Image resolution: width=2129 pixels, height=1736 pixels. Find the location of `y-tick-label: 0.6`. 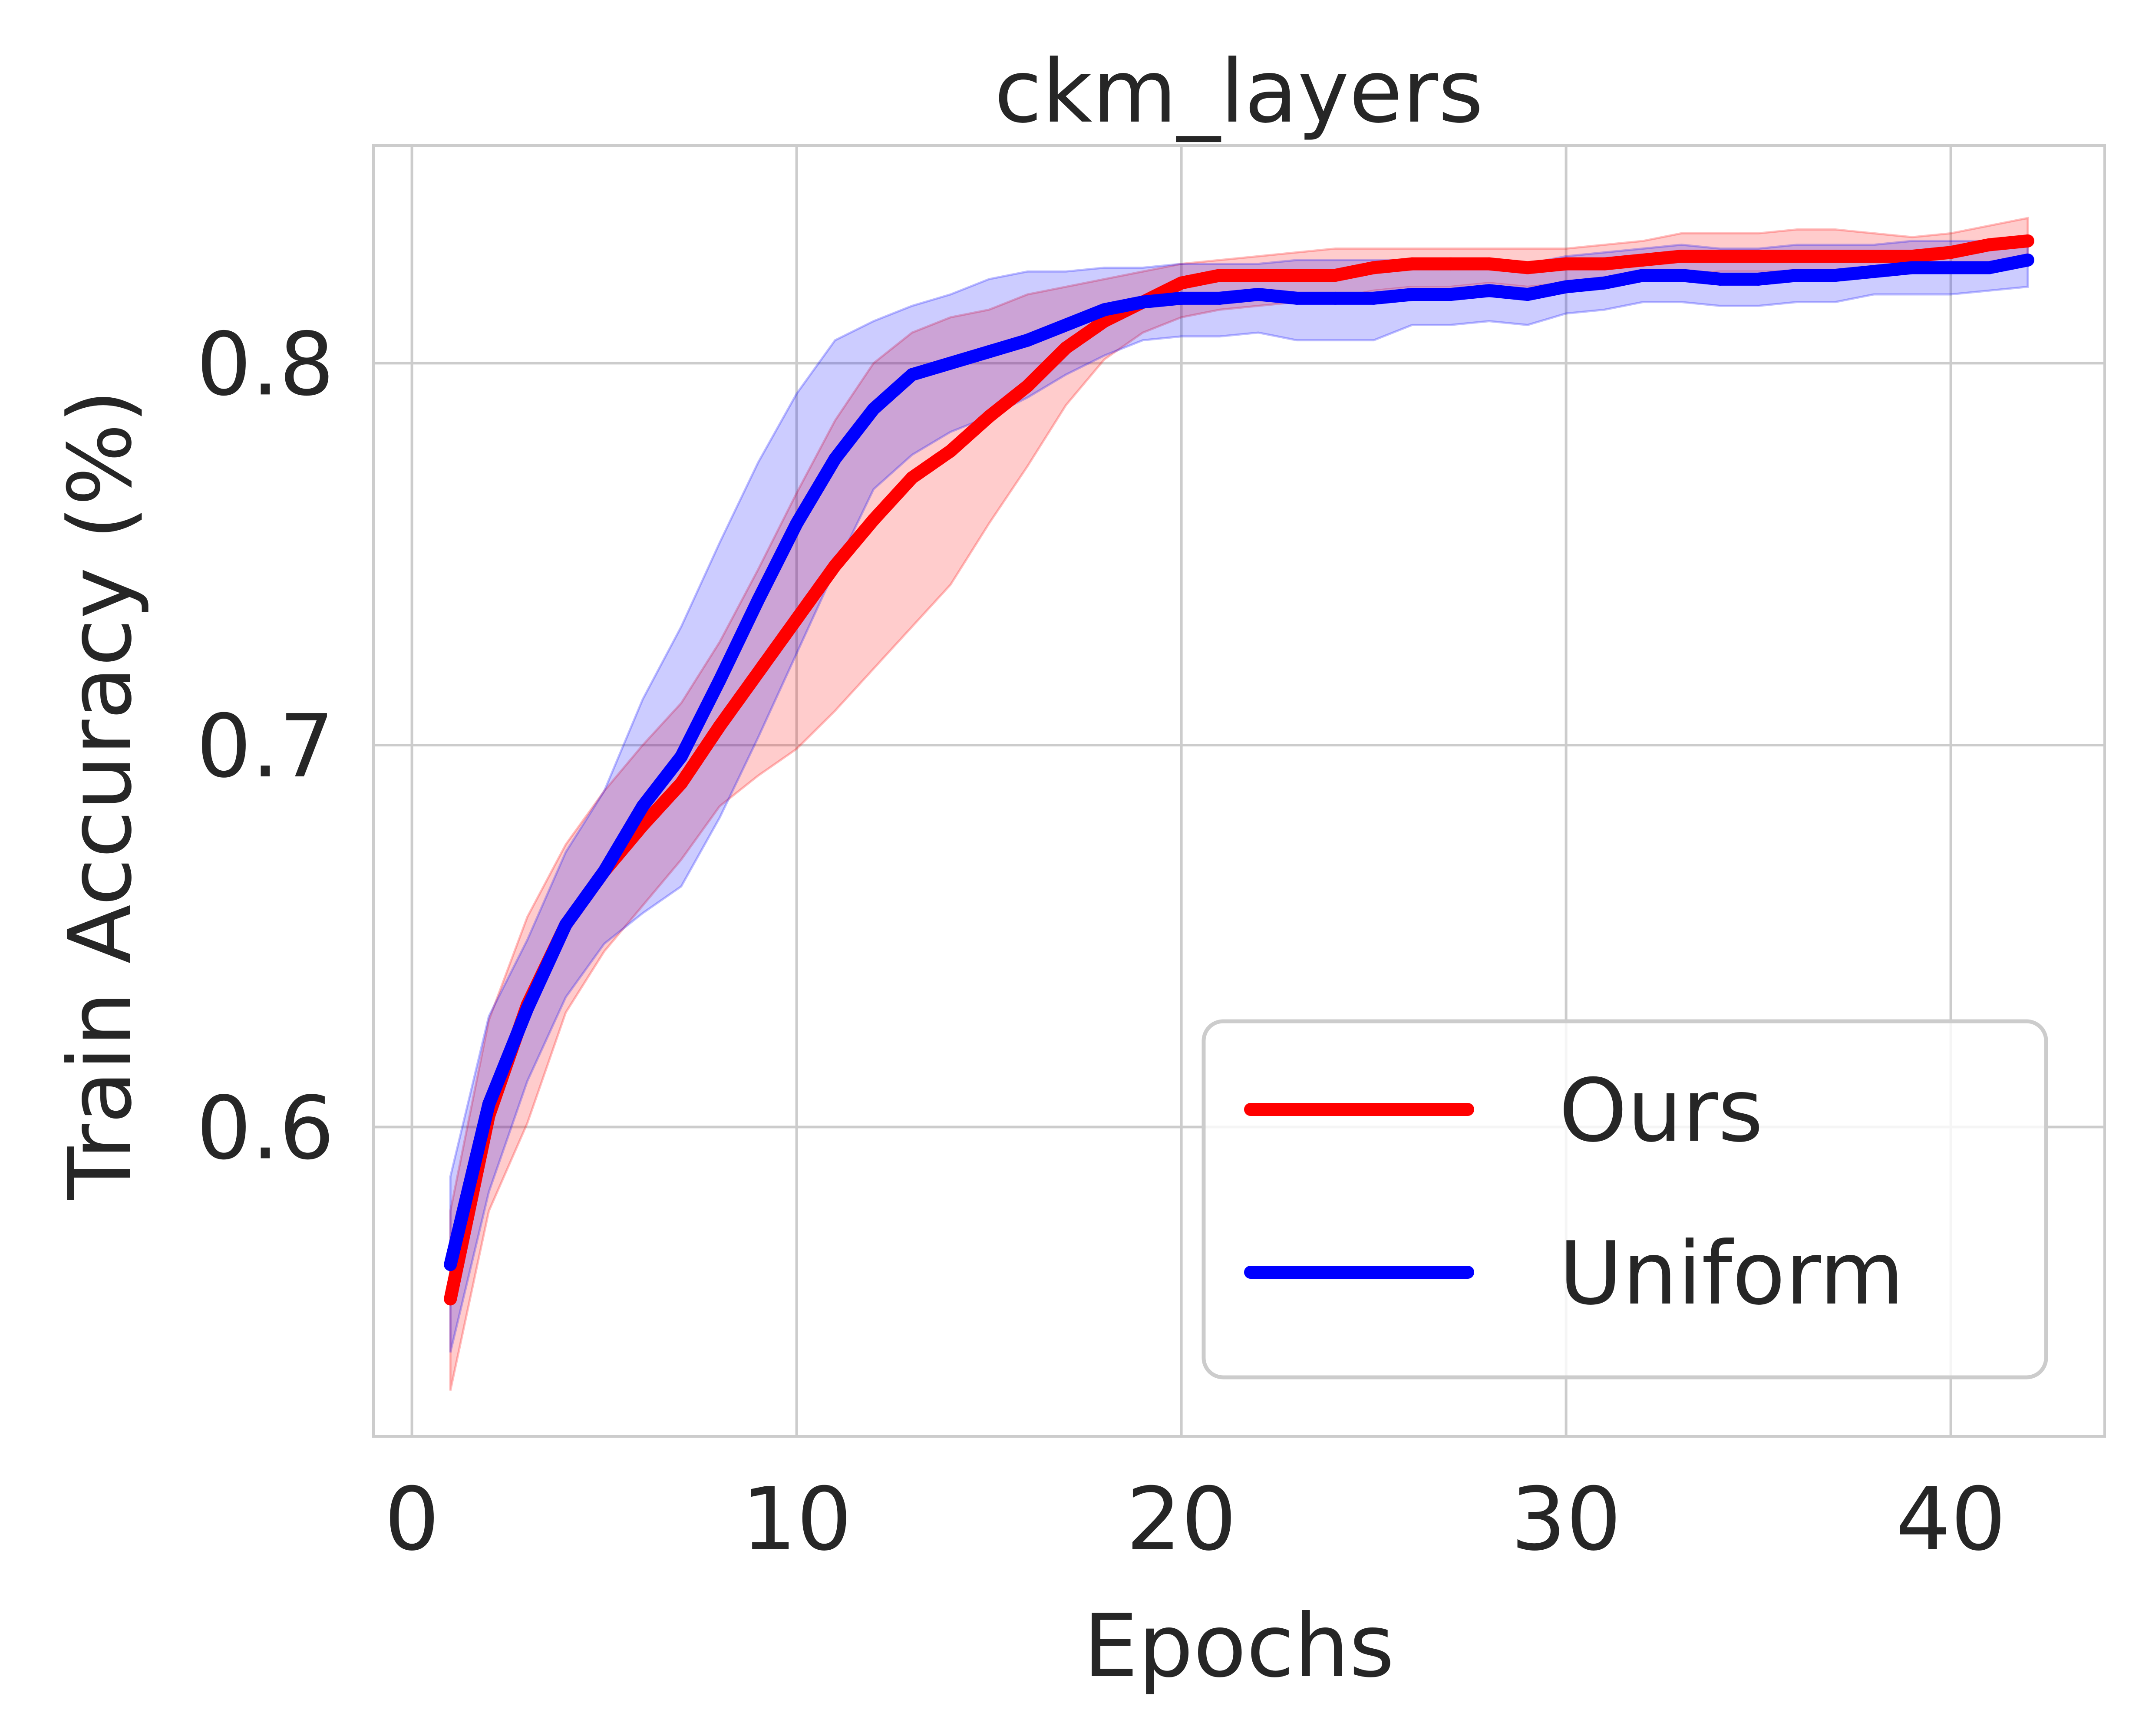

y-tick-label: 0.6 is located at coordinates (265, 1128).